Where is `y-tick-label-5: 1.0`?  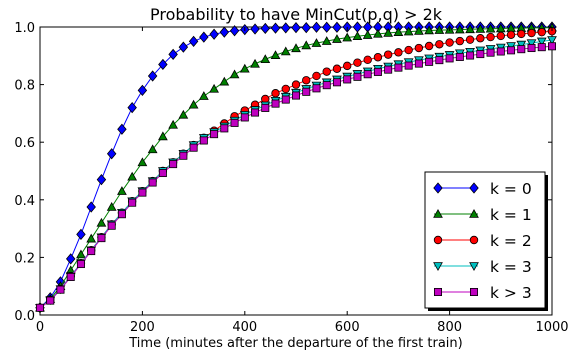
y-tick-label-5: 1.0 is located at coordinates (24, 28).